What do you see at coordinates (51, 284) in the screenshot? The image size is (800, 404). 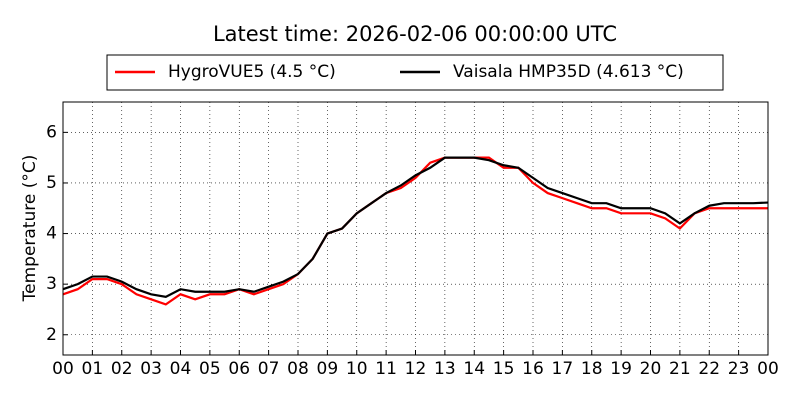 I see `y-tick-label: 3` at bounding box center [51, 284].